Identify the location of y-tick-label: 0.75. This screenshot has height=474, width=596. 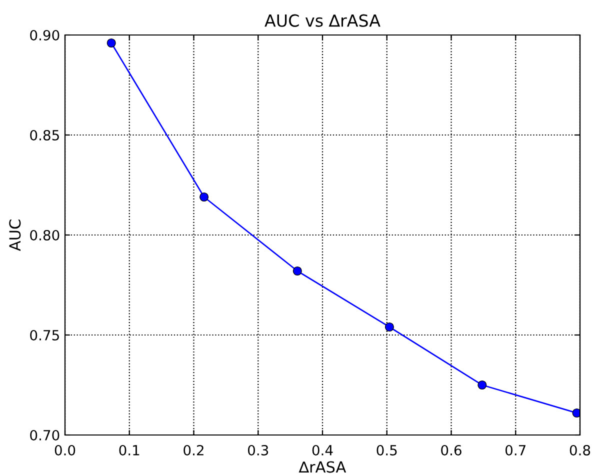
(44, 335).